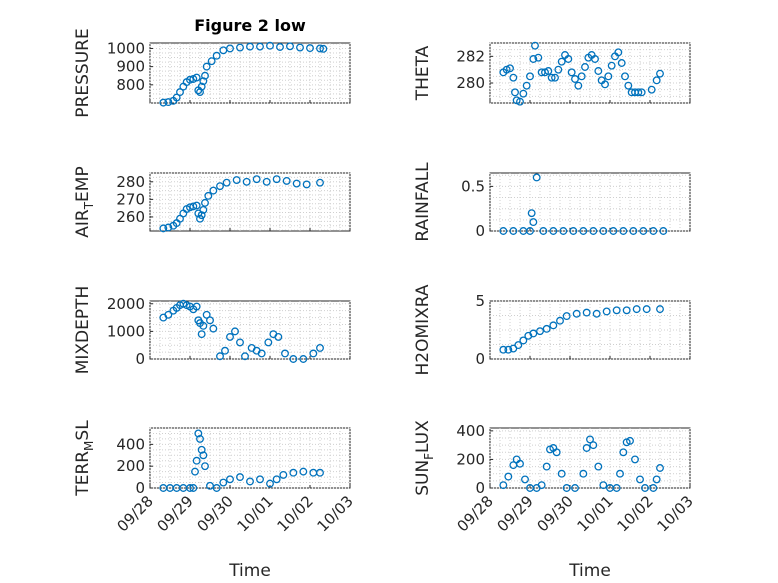 This screenshot has height=583, width=778. I want to click on y-axis-label: H2OMIXRA, so click(423, 329).